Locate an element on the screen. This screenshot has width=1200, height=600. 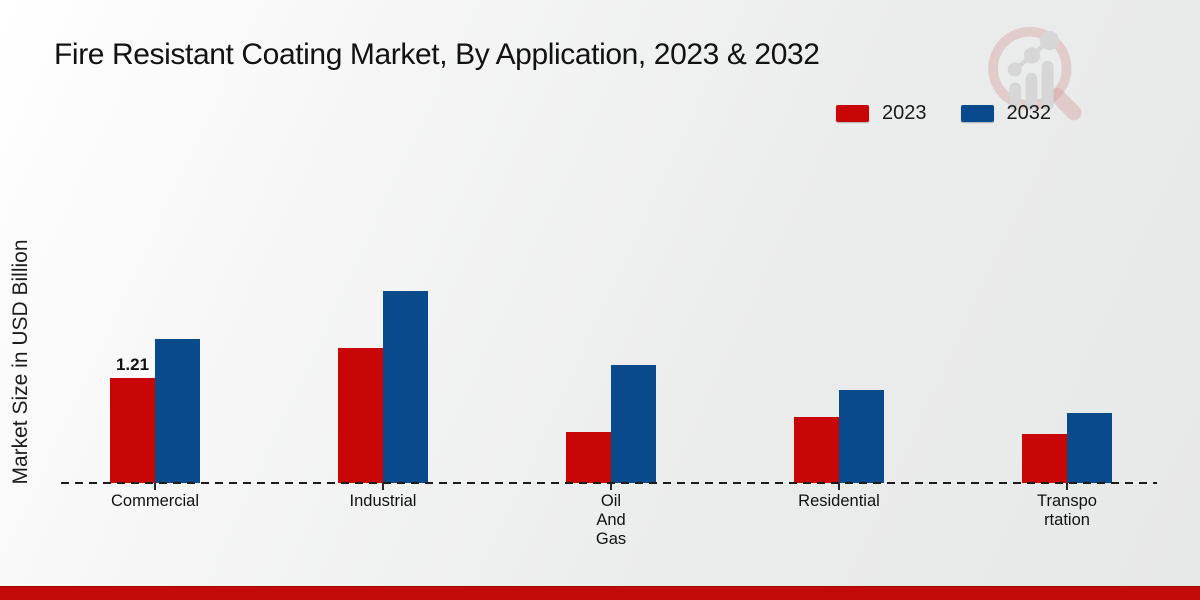
bar-2032-industrial is located at coordinates (405, 387).